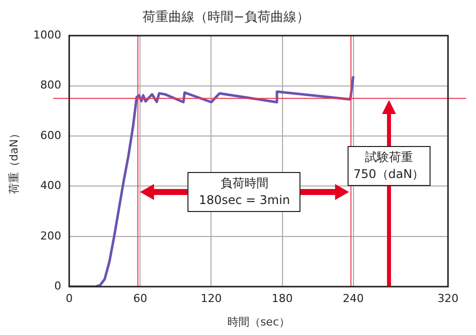 This screenshot has width=476, height=335. I want to click on x-tick-label: 60, so click(140, 299).